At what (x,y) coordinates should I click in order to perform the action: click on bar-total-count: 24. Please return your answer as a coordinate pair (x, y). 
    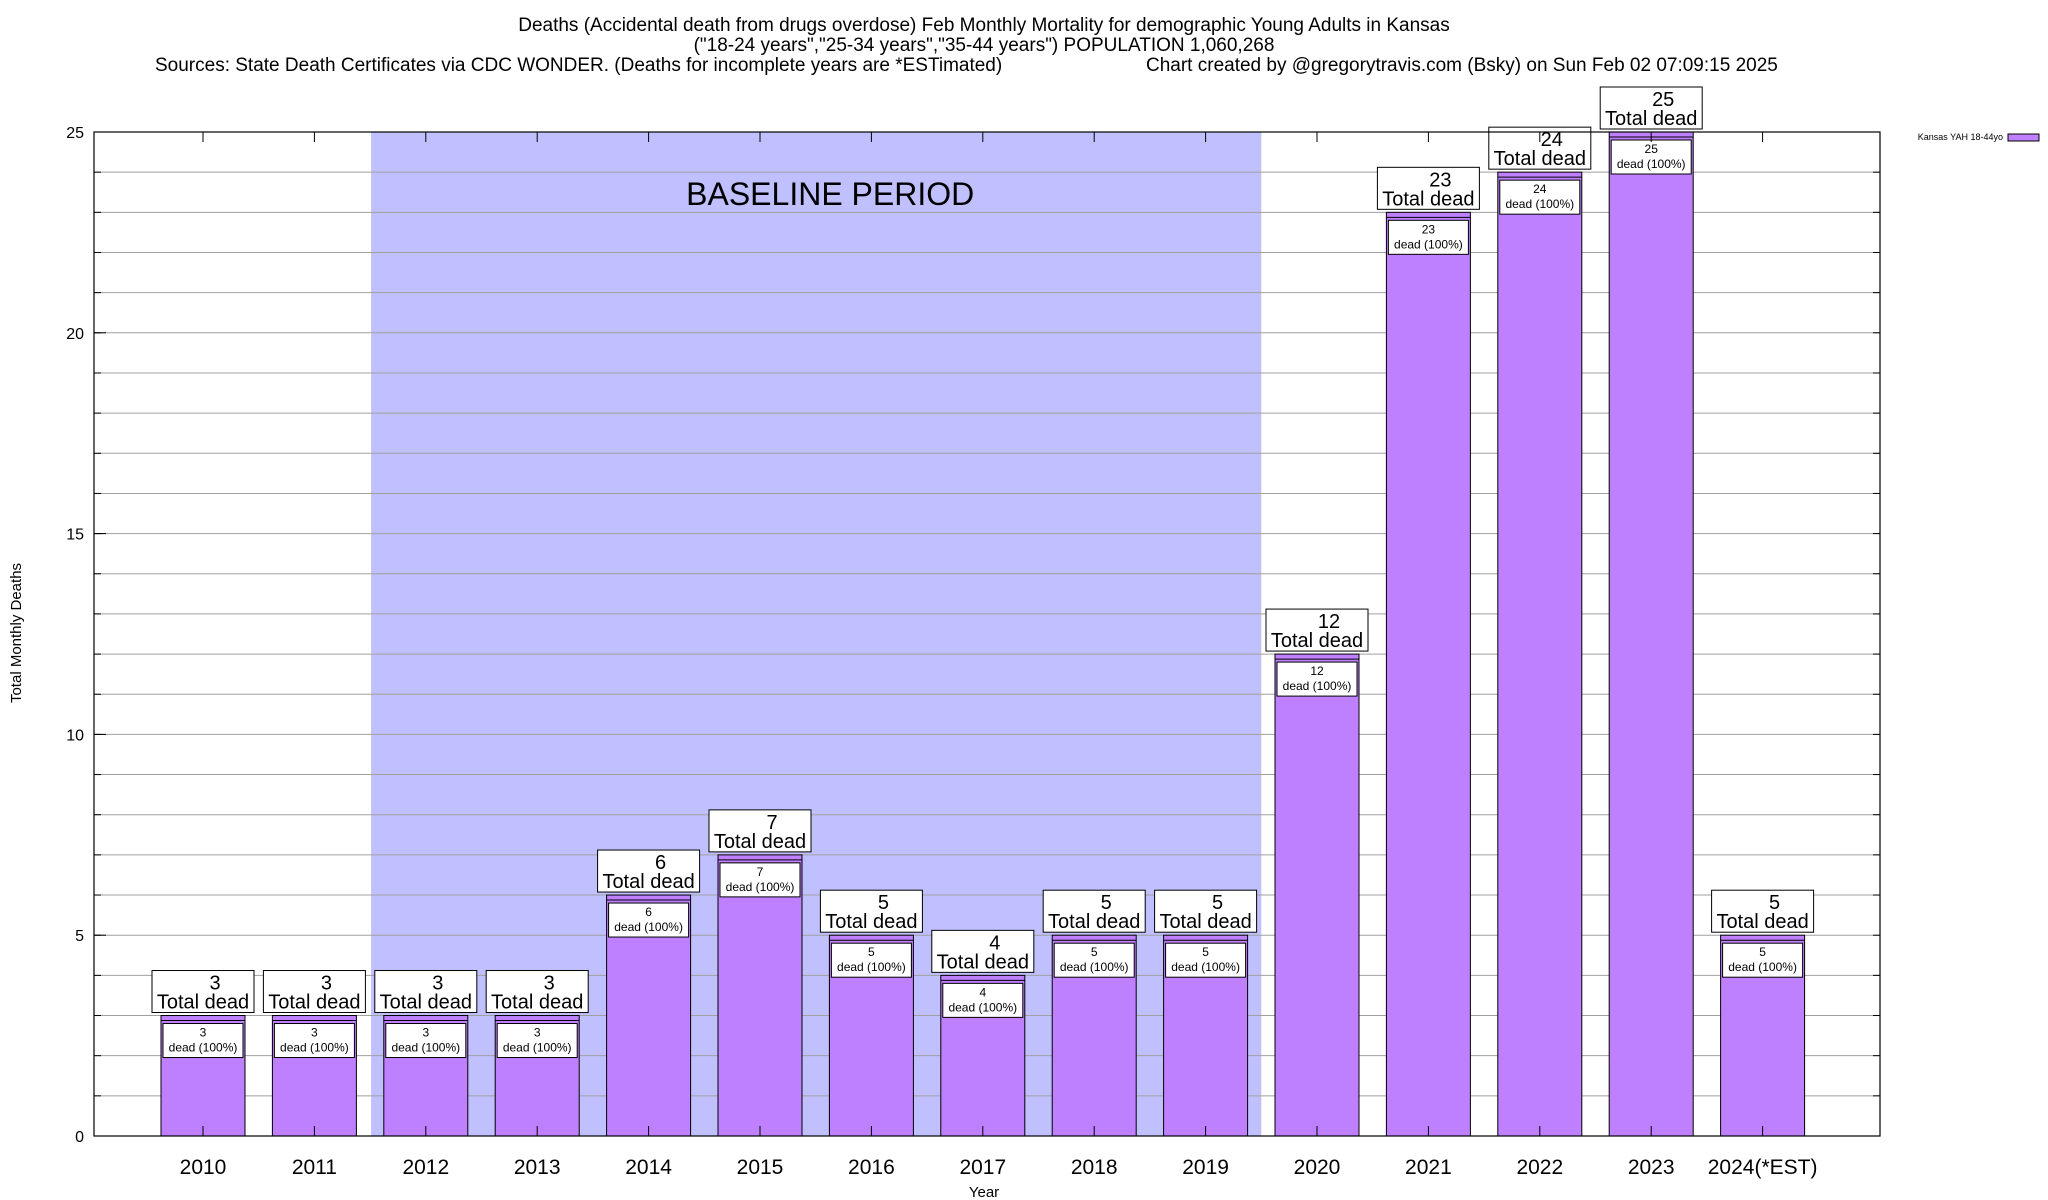
    Looking at the image, I should click on (1552, 140).